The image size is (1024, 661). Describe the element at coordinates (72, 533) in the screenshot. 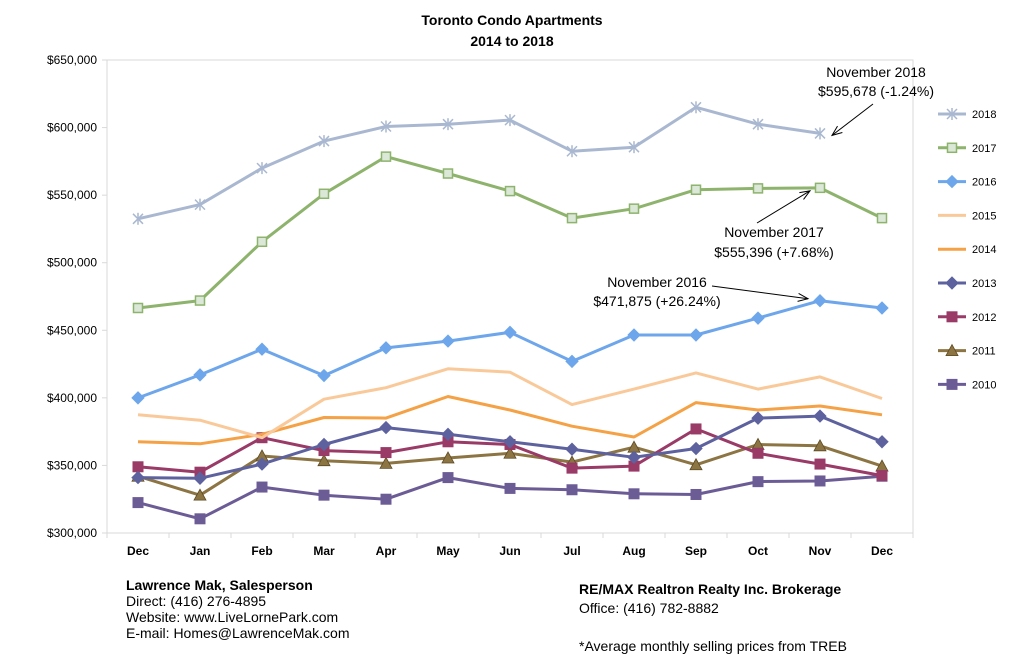

I see `y-tick-label: $300,000` at that location.